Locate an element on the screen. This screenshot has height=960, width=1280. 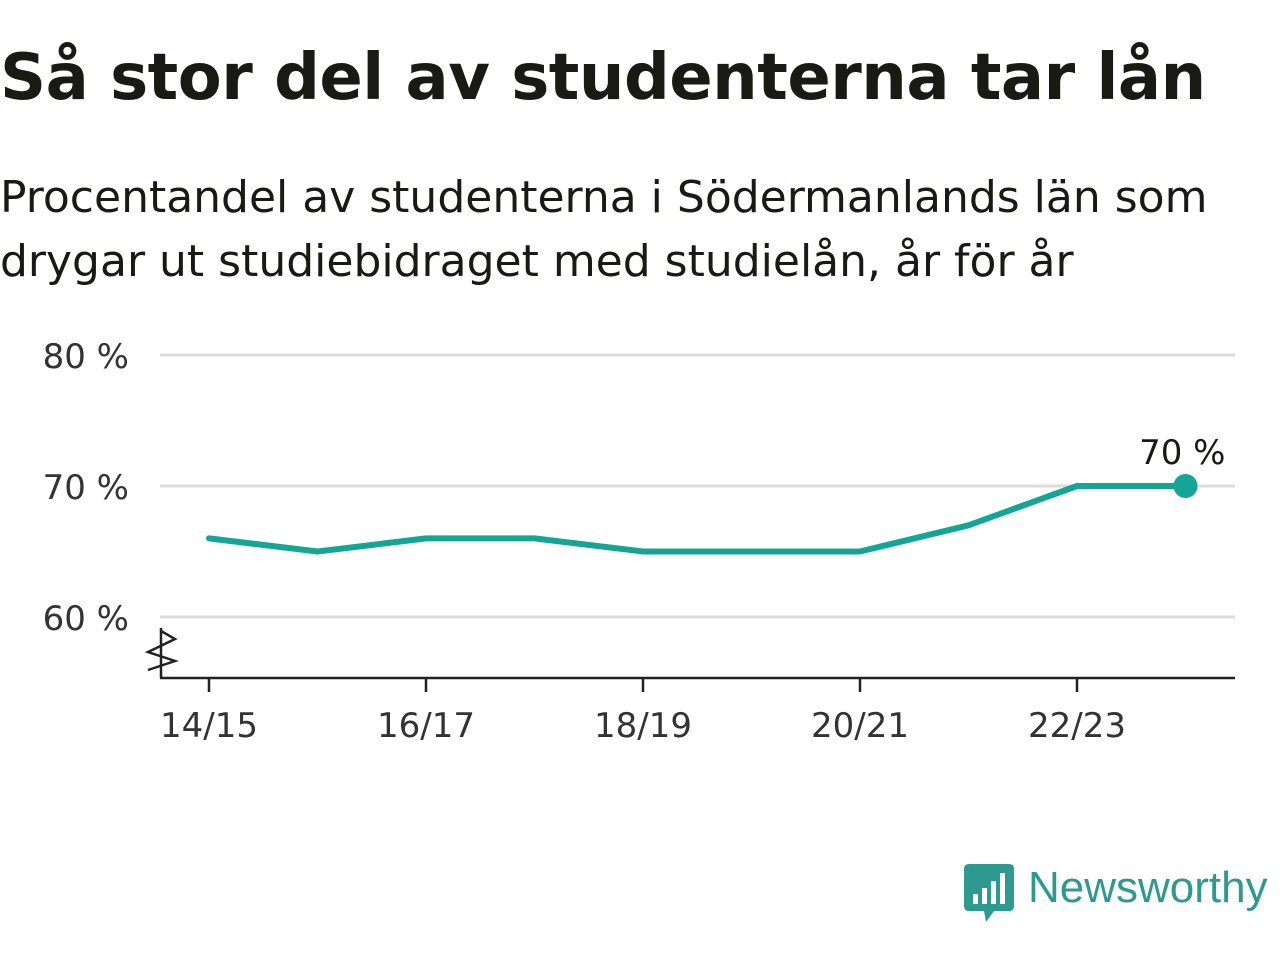
x-tick-label: 20/21 is located at coordinates (860, 726).